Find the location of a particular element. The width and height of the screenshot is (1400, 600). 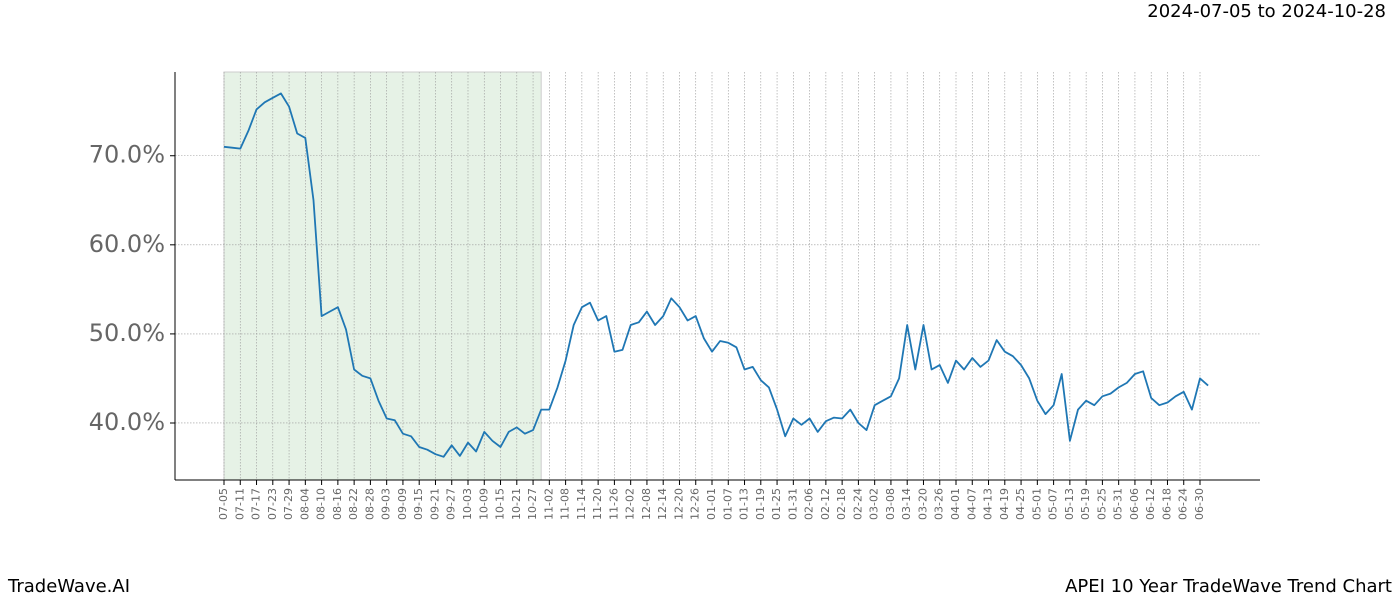

x-tick-label: 05-01 is located at coordinates (1036, 504).